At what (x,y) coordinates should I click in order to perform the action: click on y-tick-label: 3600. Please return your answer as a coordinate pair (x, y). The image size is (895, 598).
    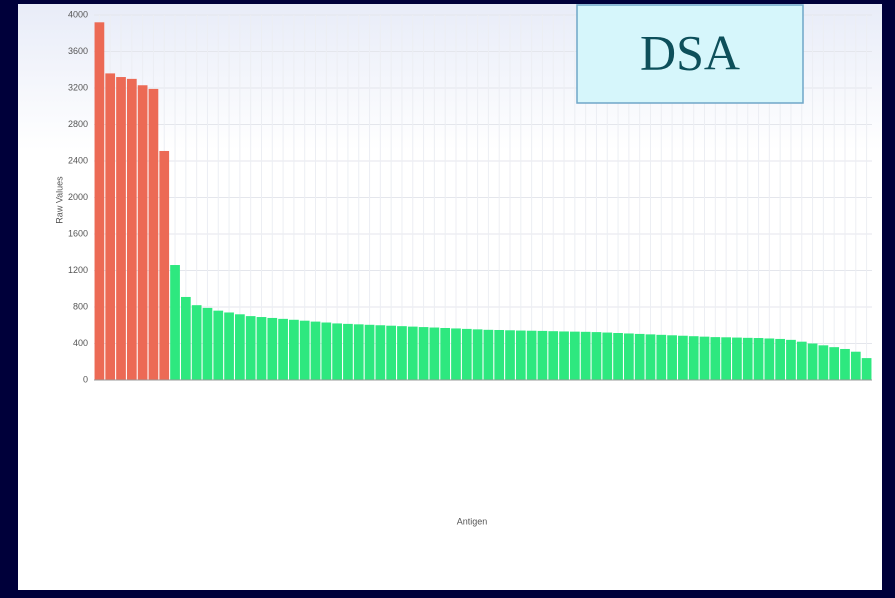
    Looking at the image, I should click on (78, 51).